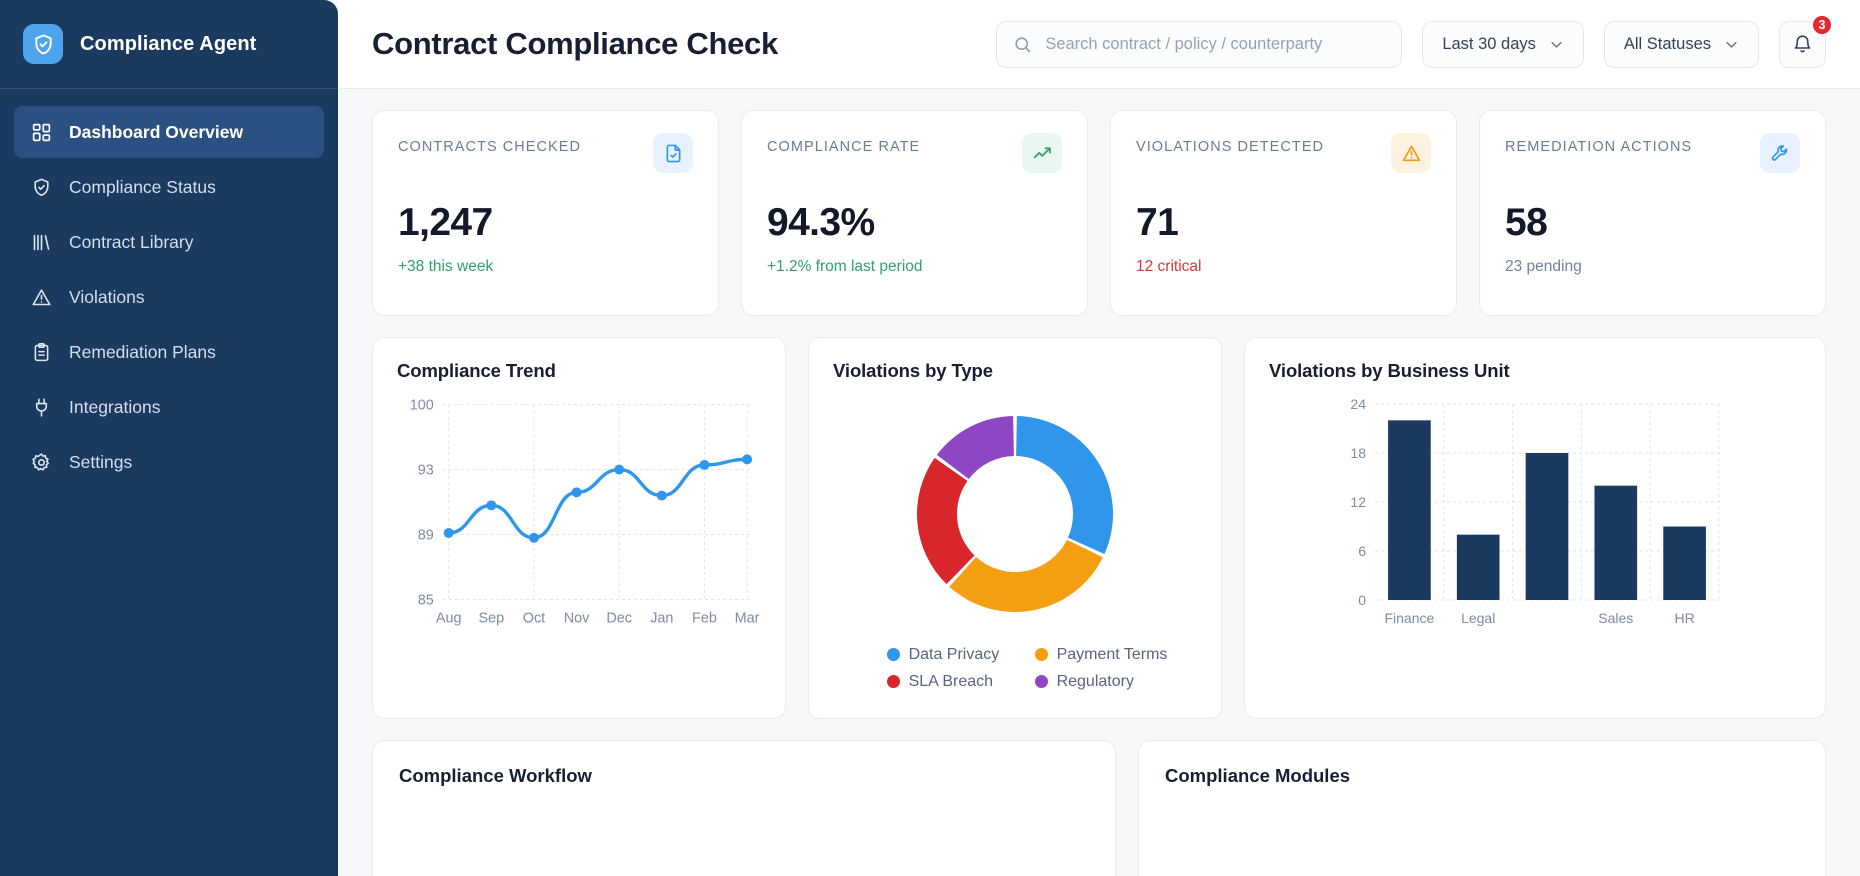  Describe the element at coordinates (131, 241) in the screenshot. I see `sidebar-item-label: Contract Library` at that location.